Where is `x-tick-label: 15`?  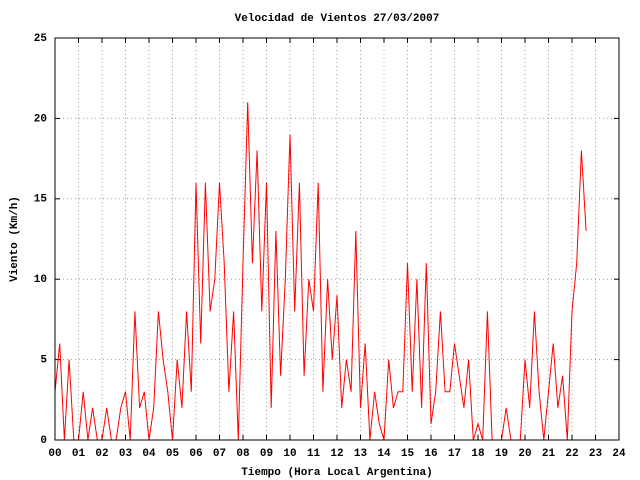
x-tick-label: 15 is located at coordinates (408, 454).